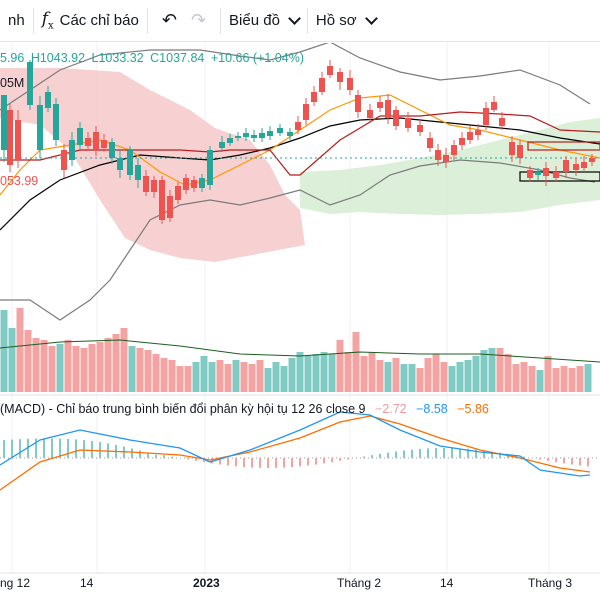 The width and height of the screenshot is (600, 600). What do you see at coordinates (16, 21) in the screenshot?
I see `timeframe-menu-partial: nh` at bounding box center [16, 21].